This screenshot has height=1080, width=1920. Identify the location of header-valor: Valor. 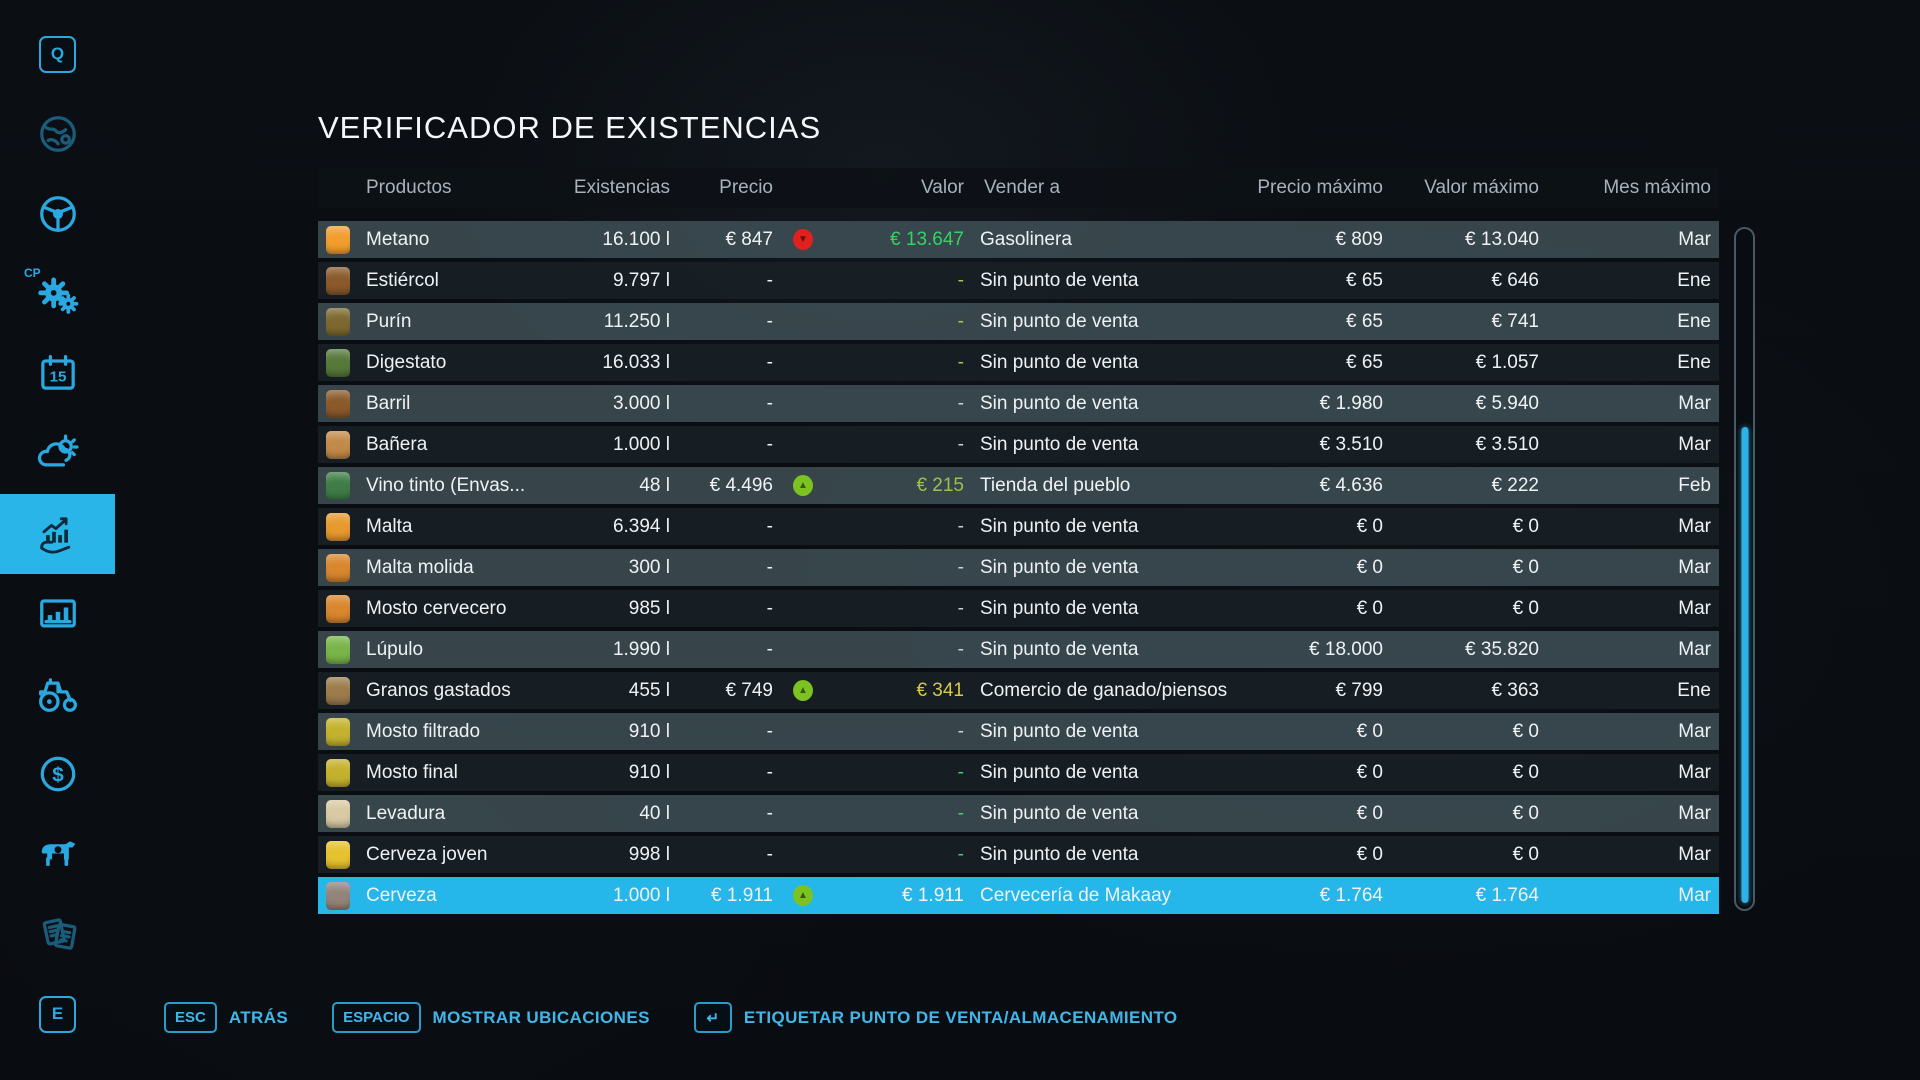
(942, 187).